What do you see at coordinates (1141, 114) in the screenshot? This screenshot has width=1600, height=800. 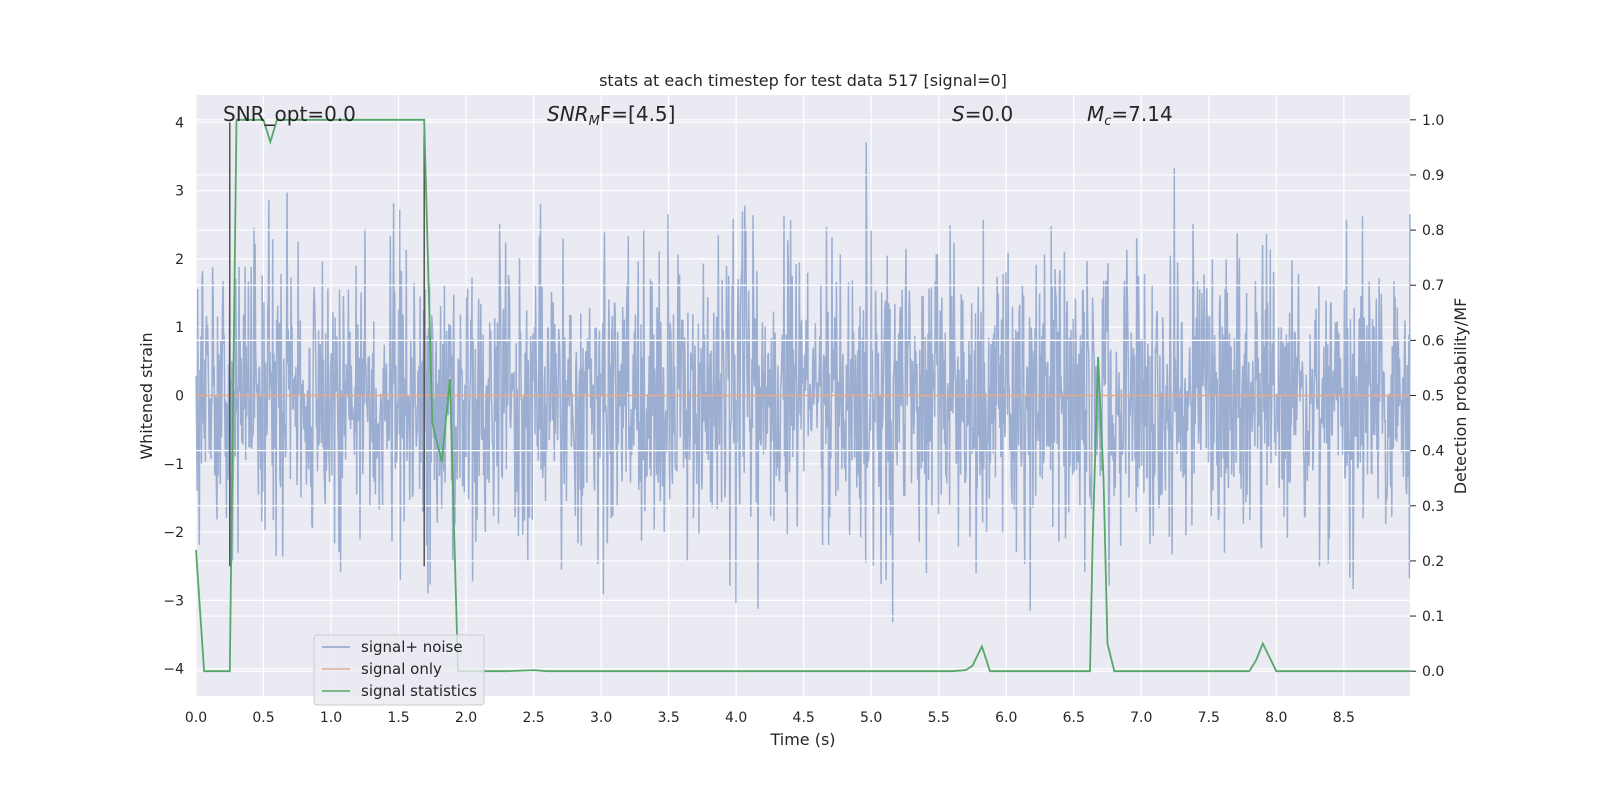 I see `mc-rest: =7.14` at bounding box center [1141, 114].